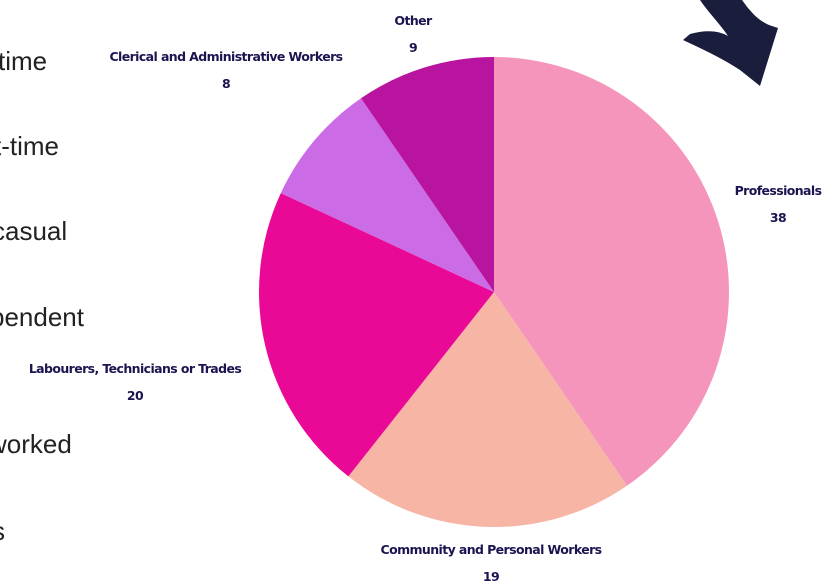 This screenshot has height=583, width=828. What do you see at coordinates (491, 549) in the screenshot?
I see `slice-label: Community and Personal Workers` at bounding box center [491, 549].